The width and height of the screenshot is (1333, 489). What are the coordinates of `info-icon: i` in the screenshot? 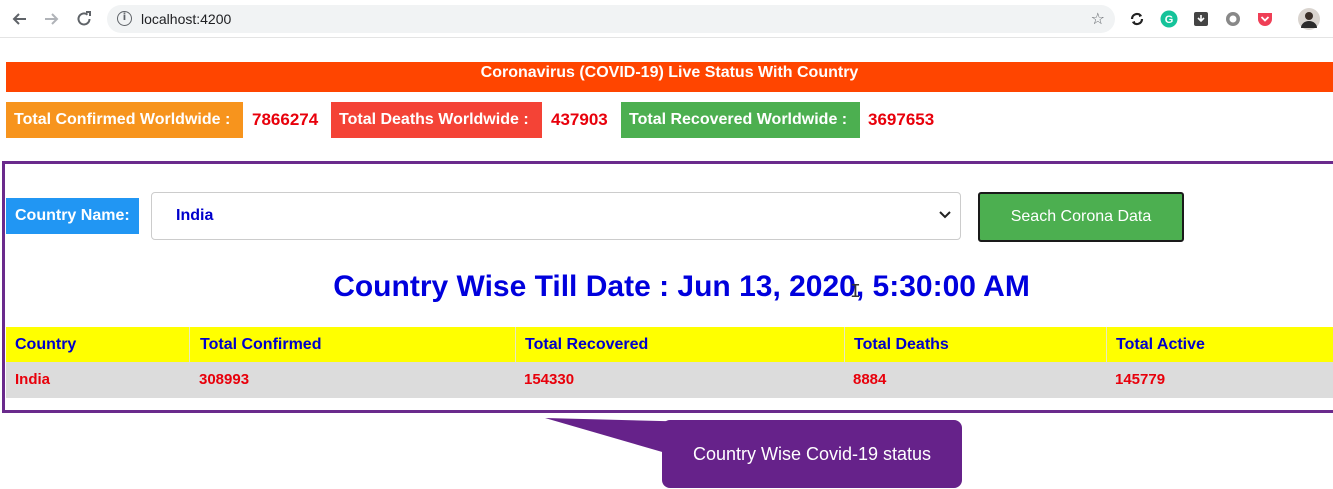 It's located at (124, 18).